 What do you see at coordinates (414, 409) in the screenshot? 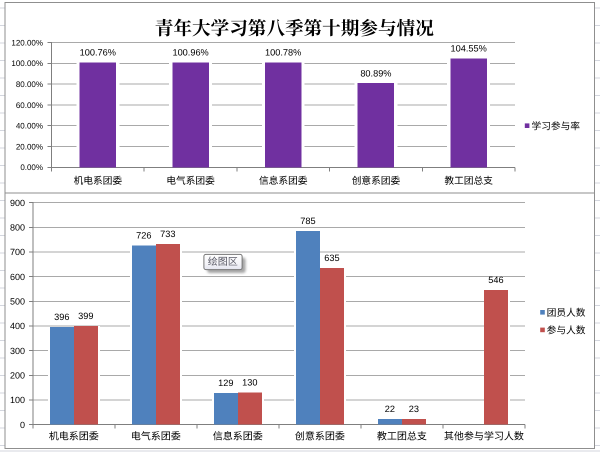
I see `svg-text: 23` at bounding box center [414, 409].